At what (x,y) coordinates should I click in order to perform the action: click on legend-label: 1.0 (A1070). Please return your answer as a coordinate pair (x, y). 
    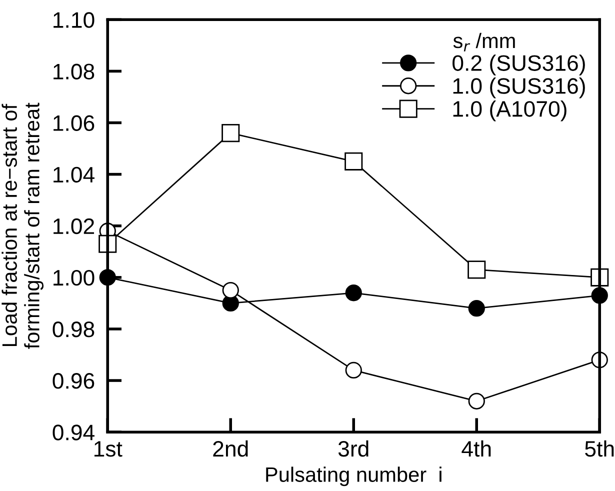
    Looking at the image, I should click on (509, 111).